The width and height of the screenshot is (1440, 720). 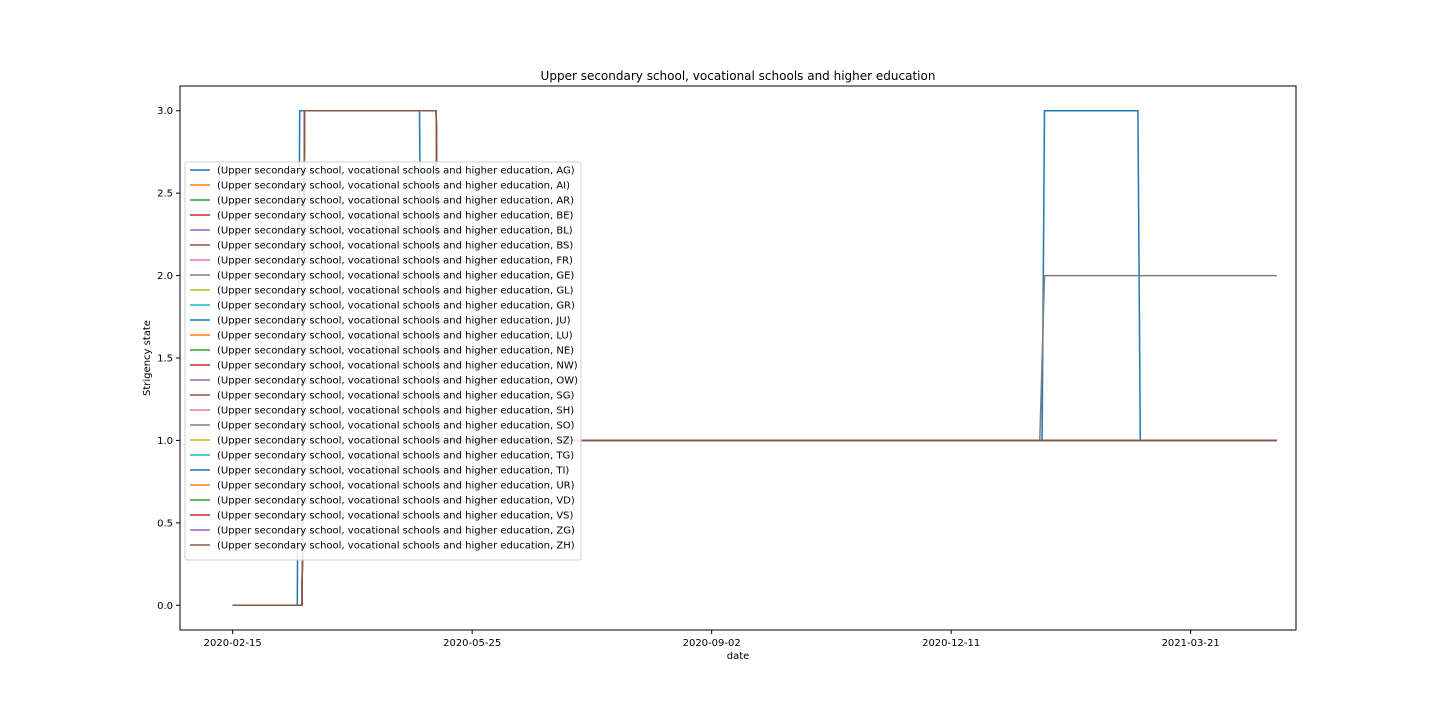 I want to click on x-tick-label: 2020-02-15, so click(x=233, y=643).